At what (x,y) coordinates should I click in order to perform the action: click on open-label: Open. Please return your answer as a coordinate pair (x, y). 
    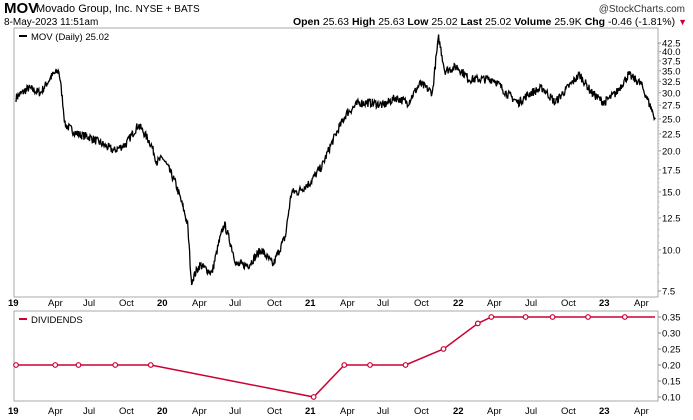
    Looking at the image, I should click on (306, 22).